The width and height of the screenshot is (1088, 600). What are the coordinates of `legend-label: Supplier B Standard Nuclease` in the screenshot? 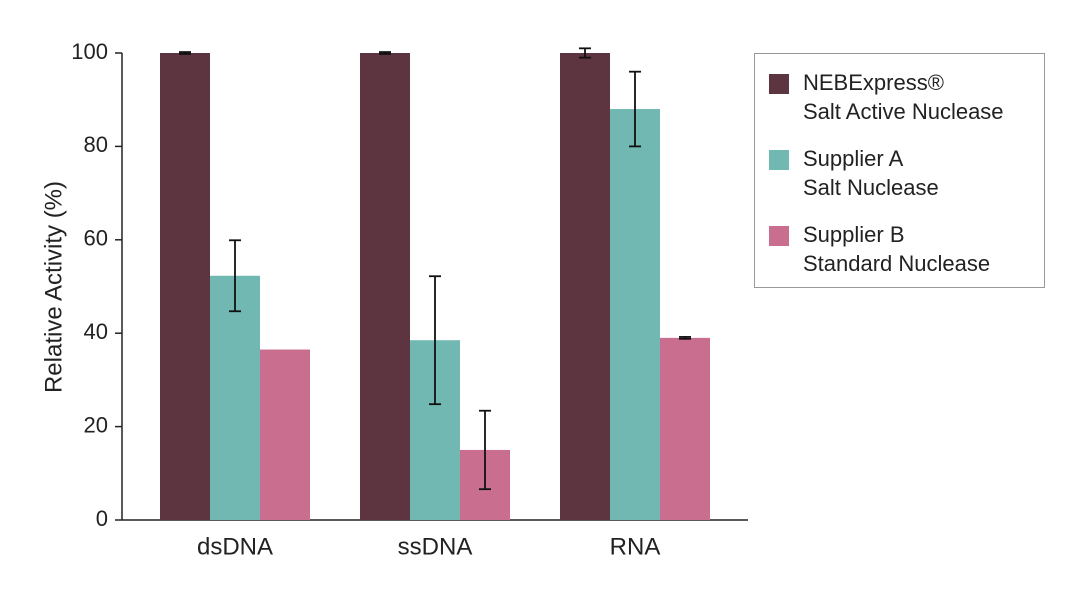 It's located at (897, 249).